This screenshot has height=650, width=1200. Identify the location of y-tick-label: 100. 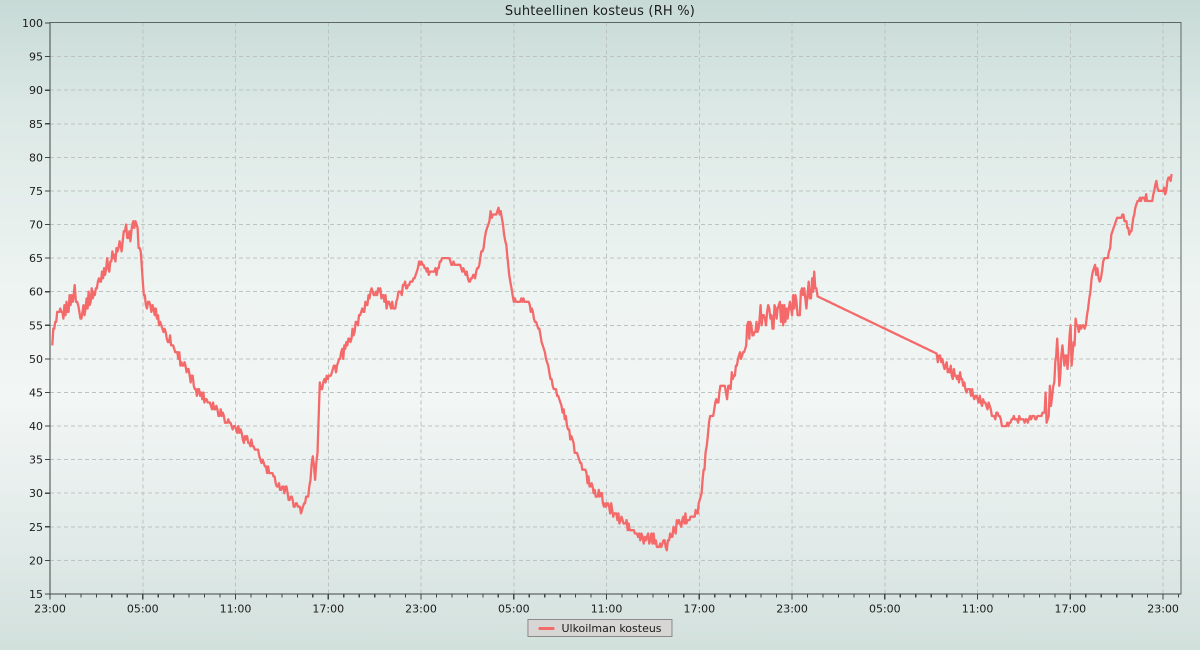
(32, 23).